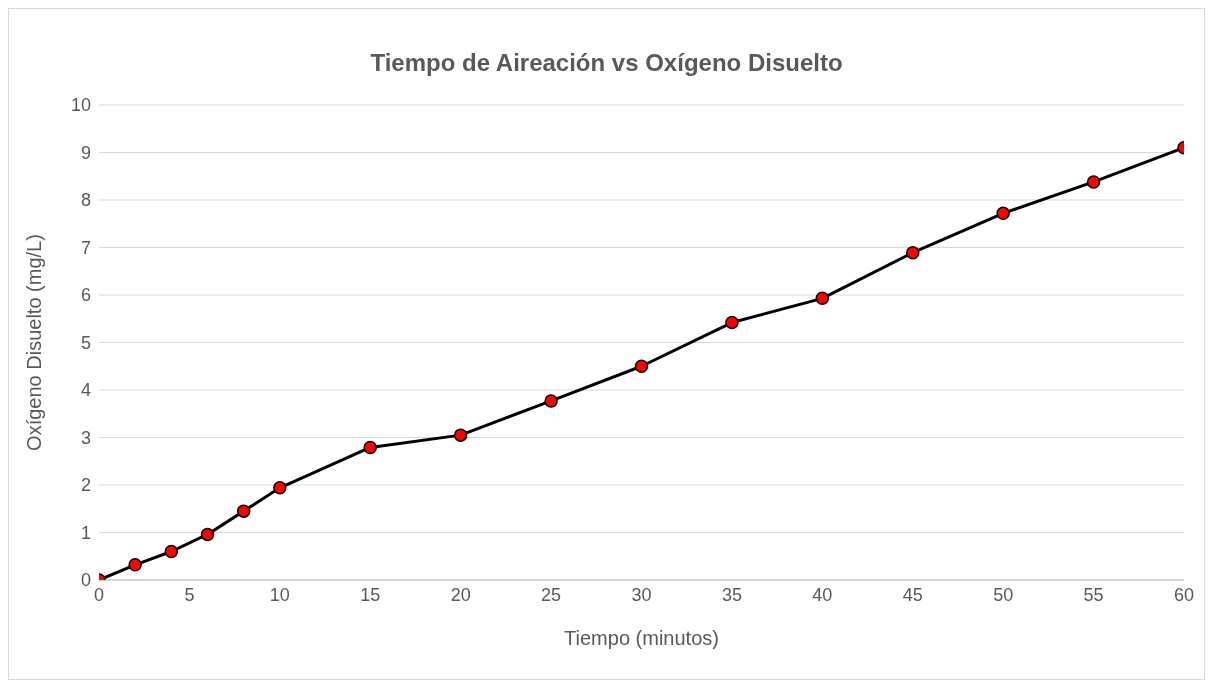 This screenshot has height=684, width=1215. What do you see at coordinates (1093, 594) in the screenshot?
I see `x-tick-label: 55` at bounding box center [1093, 594].